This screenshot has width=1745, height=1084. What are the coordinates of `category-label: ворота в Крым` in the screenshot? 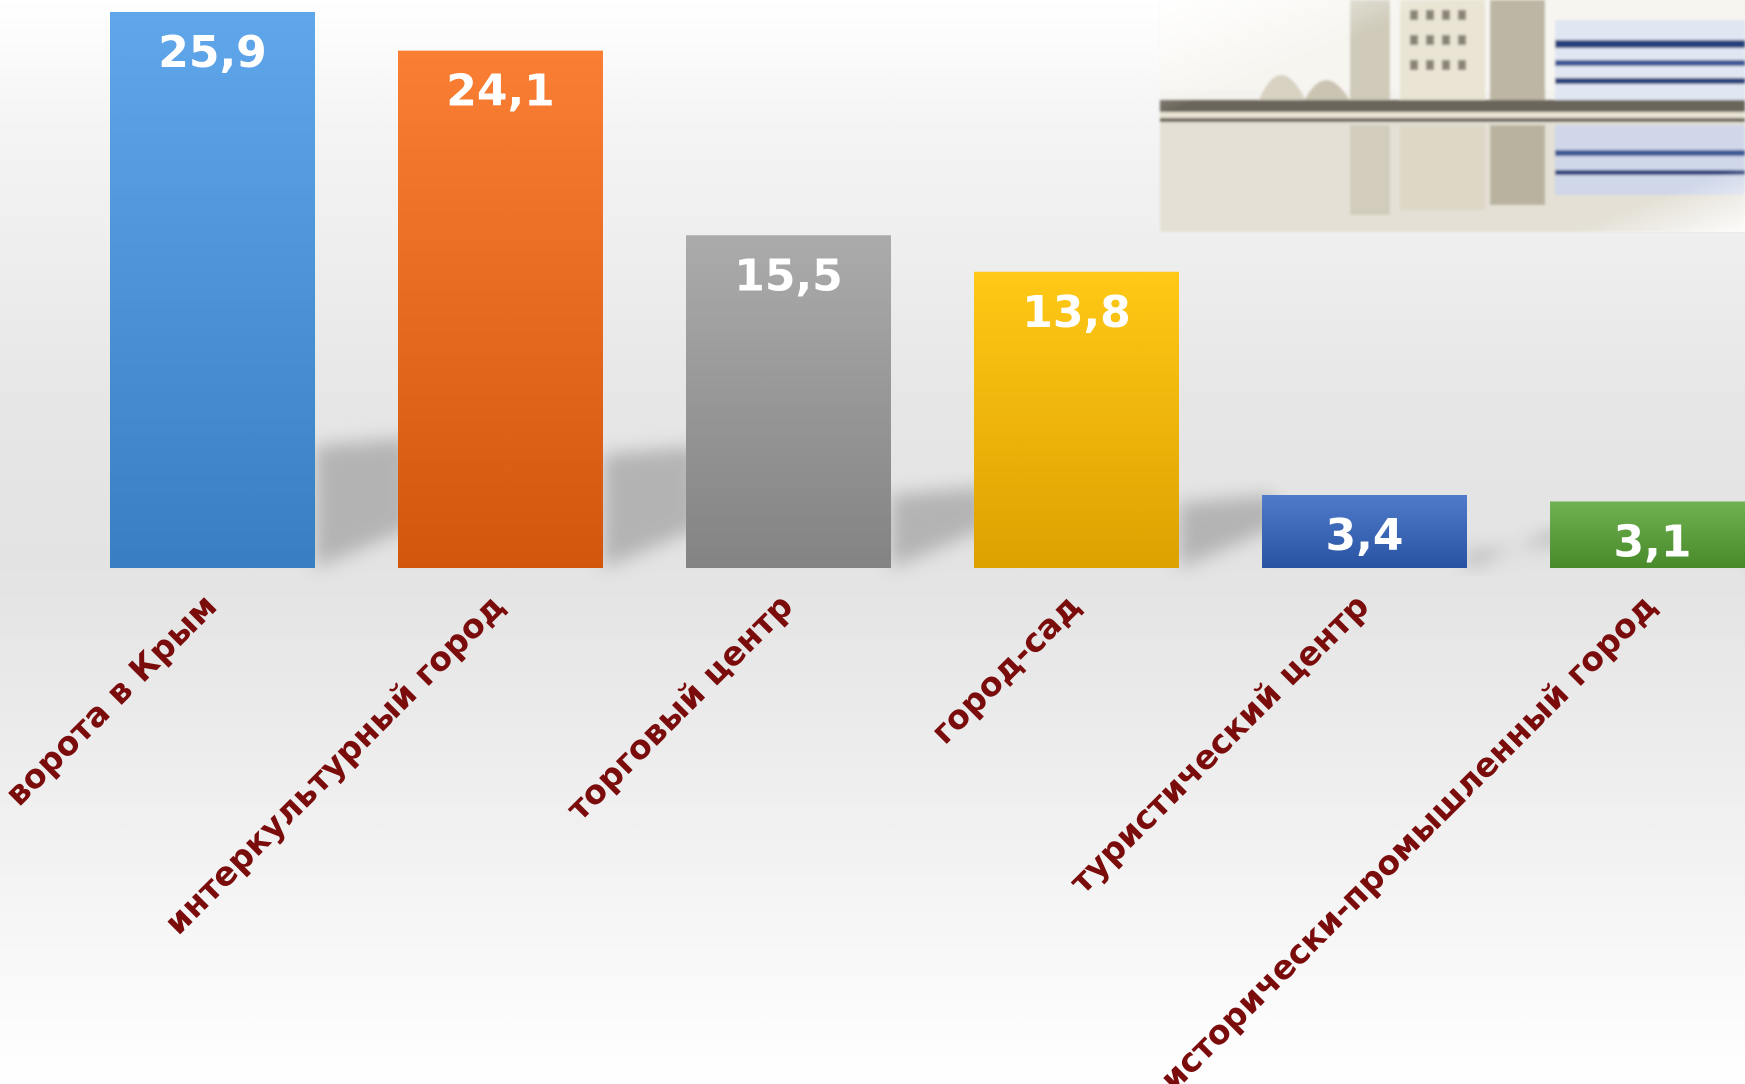 It's located at (112, 699).